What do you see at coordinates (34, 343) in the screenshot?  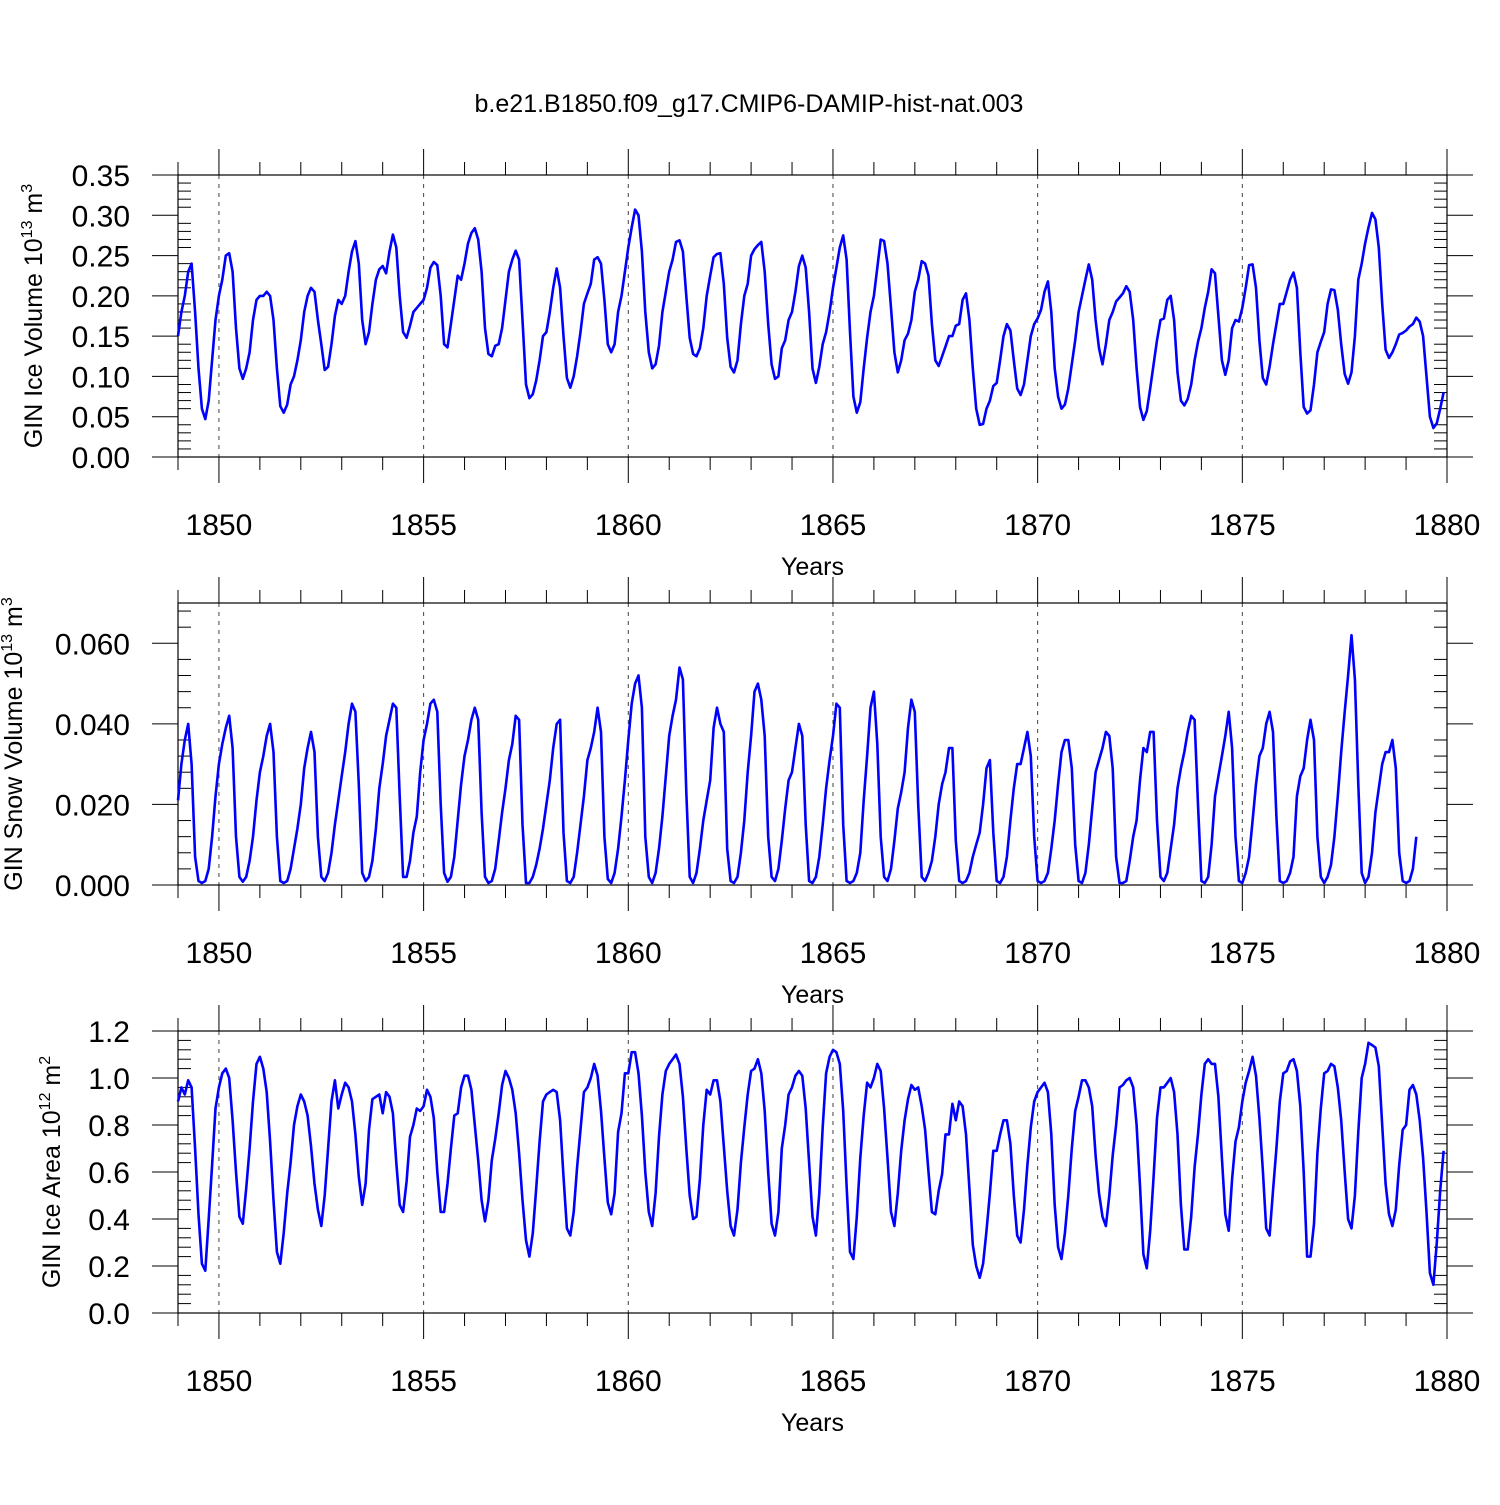 I see `y-axis-title-main: GIN Ice Volume 10` at bounding box center [34, 343].